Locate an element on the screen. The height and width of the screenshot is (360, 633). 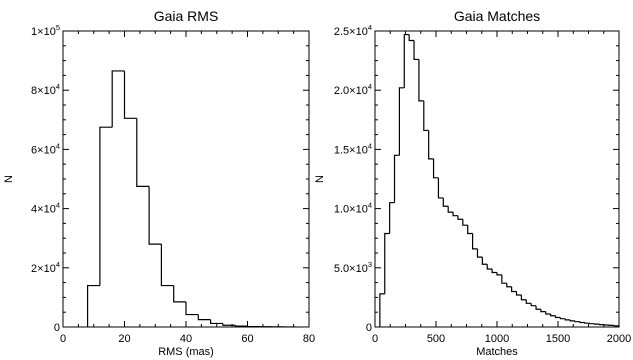
chart-title-rms: Gaia RMS is located at coordinates (186, 16).